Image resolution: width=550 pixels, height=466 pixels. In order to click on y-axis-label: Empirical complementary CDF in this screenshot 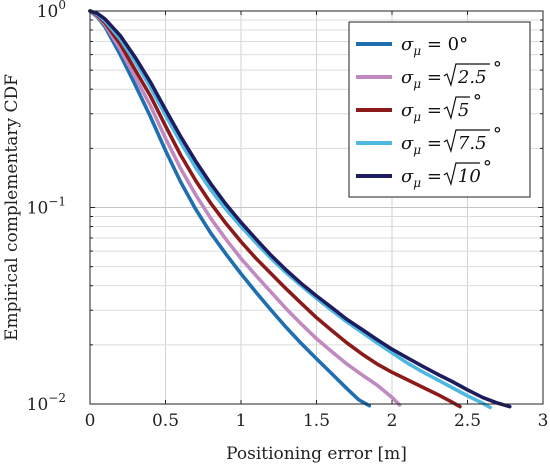, I will do `click(12, 207)`.